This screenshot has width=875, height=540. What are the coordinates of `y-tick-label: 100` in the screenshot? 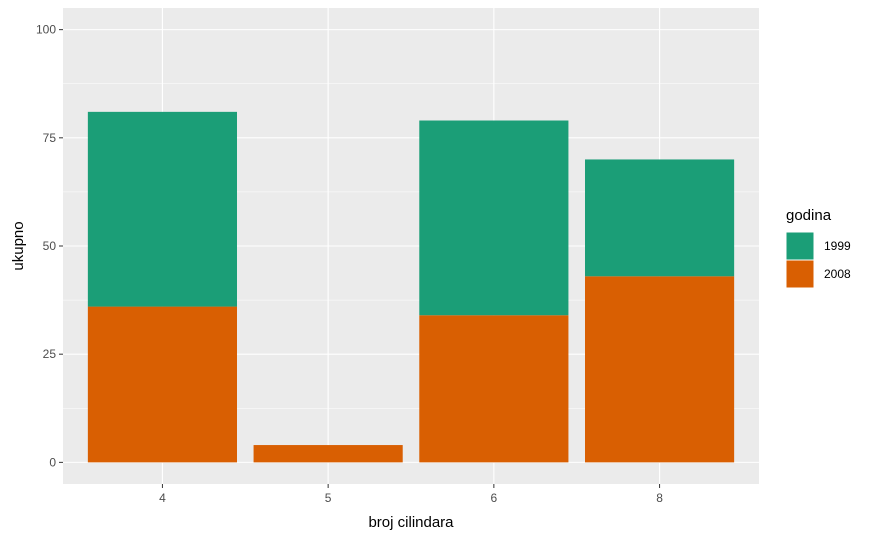 It's located at (46, 30).